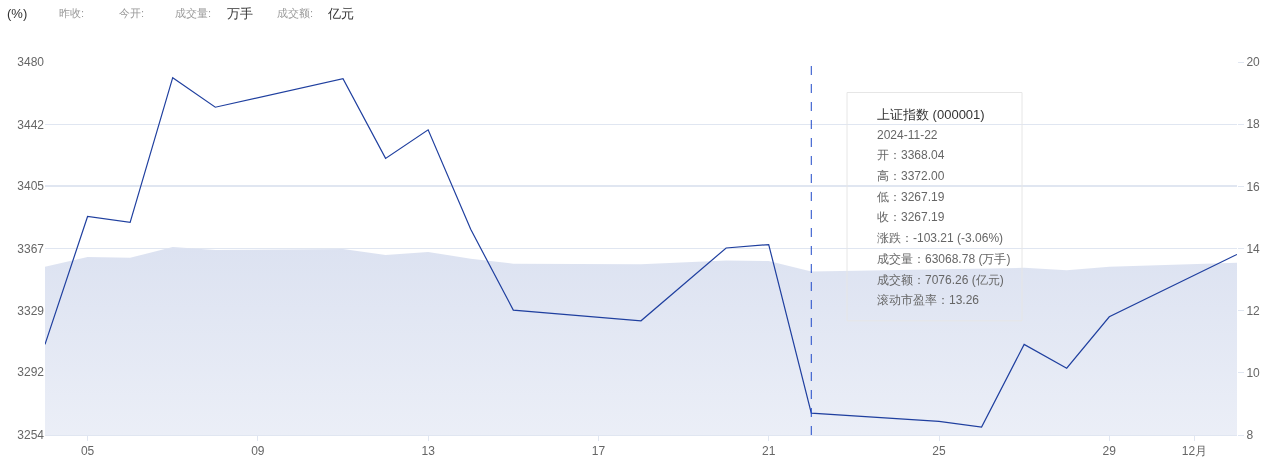  What do you see at coordinates (31, 124) in the screenshot?
I see `y-tick-label: 3442` at bounding box center [31, 124].